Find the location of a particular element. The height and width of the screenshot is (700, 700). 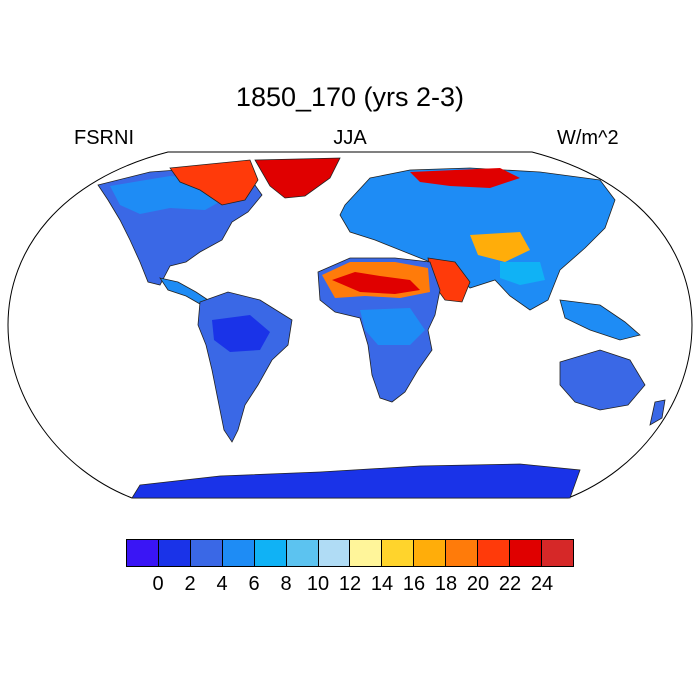

colorbar is located at coordinates (350, 553).